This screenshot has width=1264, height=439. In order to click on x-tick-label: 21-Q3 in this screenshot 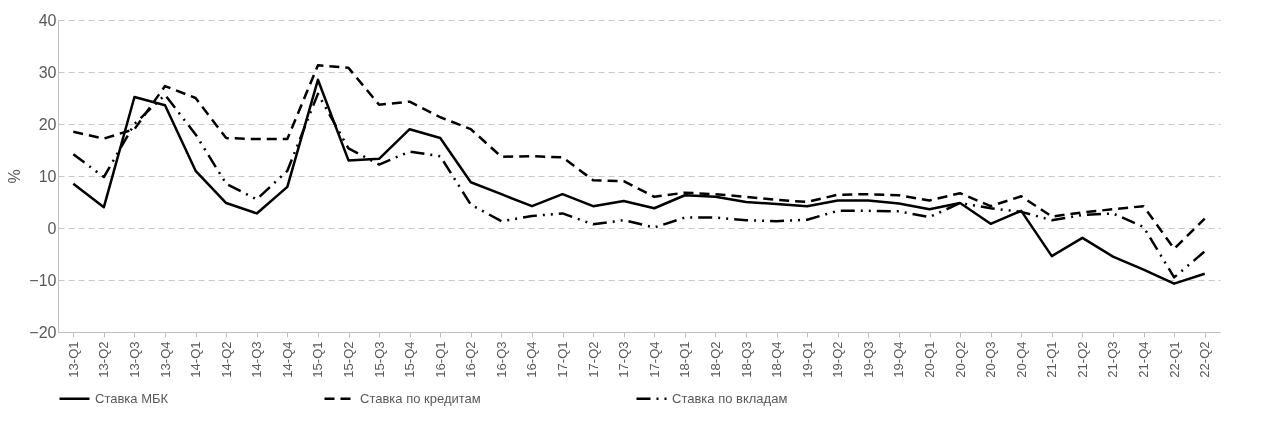, I will do `click(1113, 359)`.